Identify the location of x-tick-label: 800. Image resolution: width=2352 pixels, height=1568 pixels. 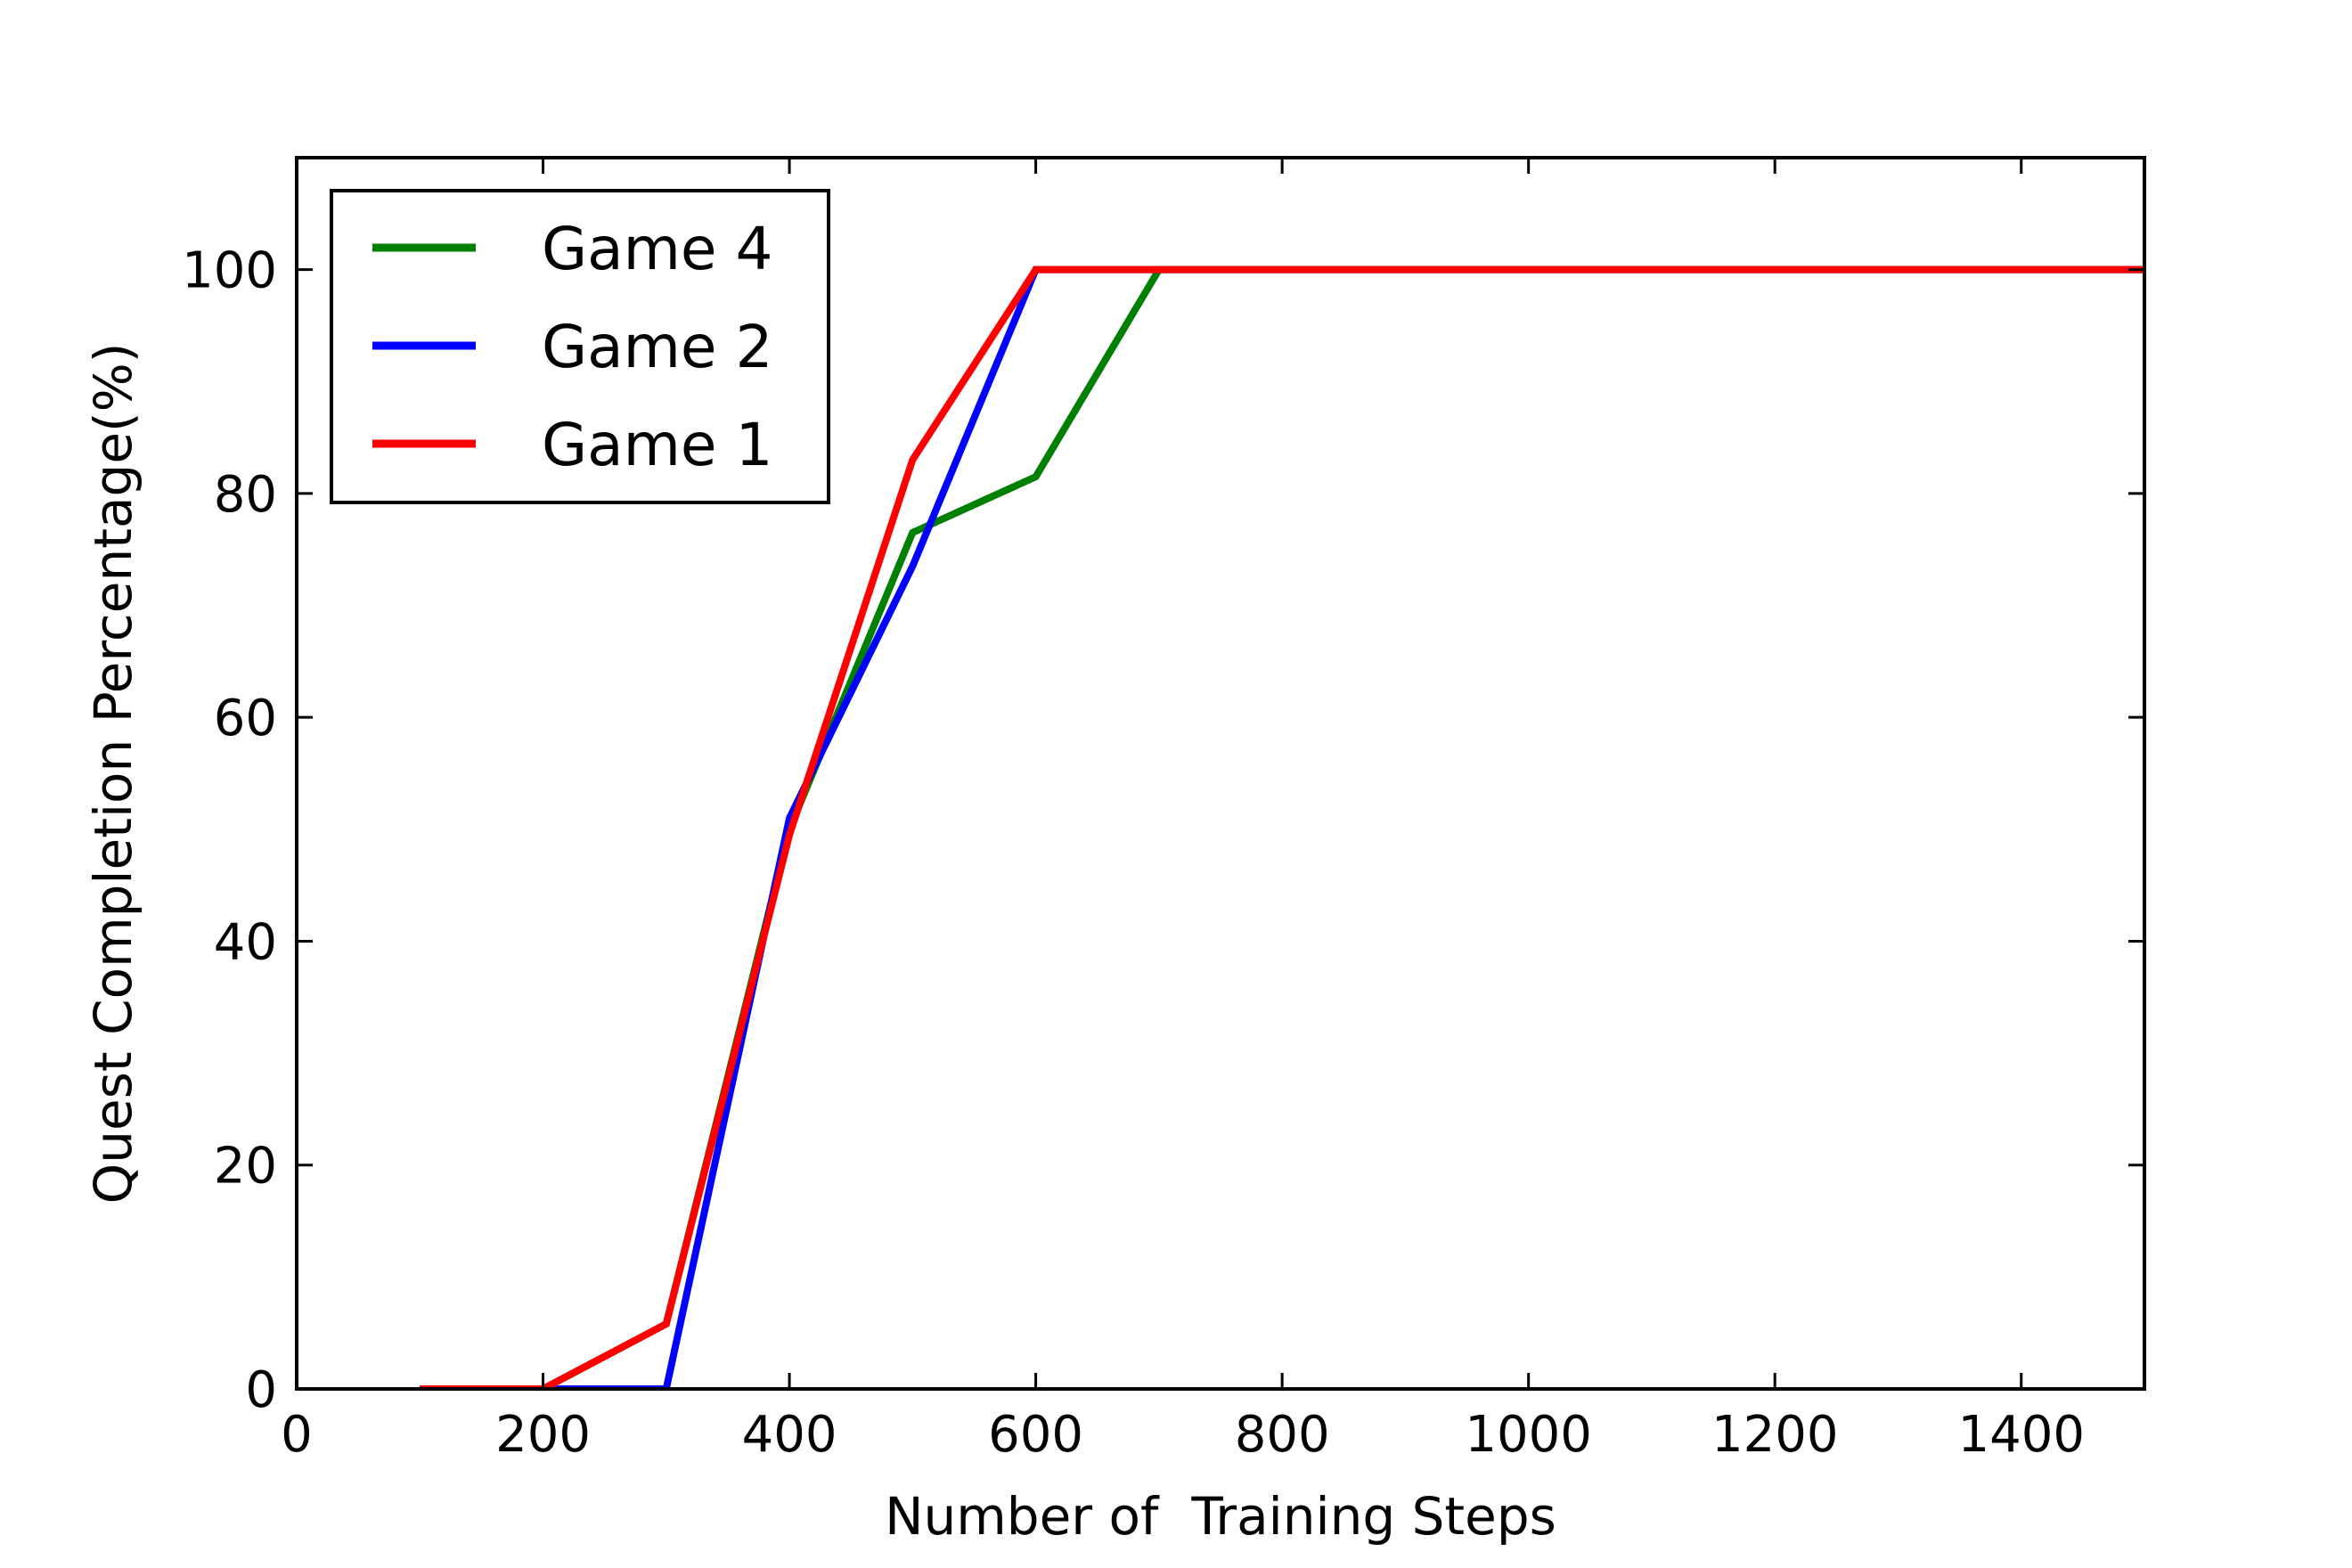
(1282, 1435).